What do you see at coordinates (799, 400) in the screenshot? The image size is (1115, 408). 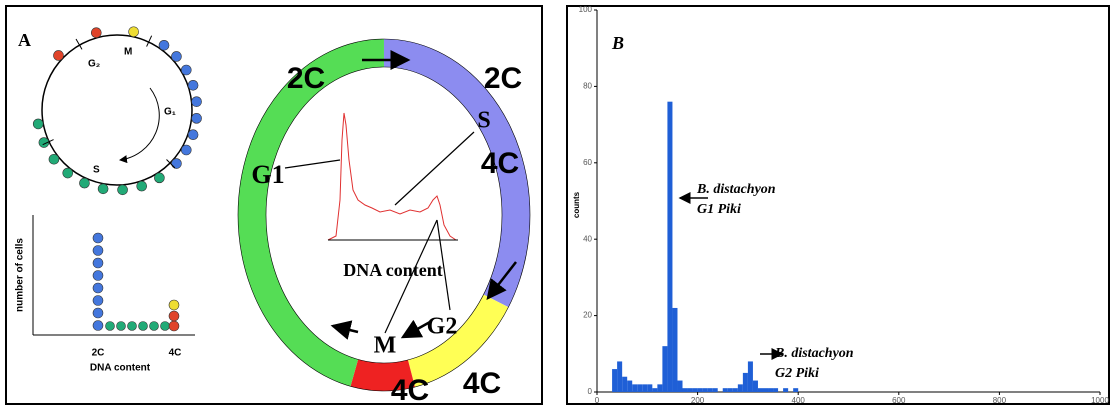 I see `x-tick-label: 400` at bounding box center [799, 400].